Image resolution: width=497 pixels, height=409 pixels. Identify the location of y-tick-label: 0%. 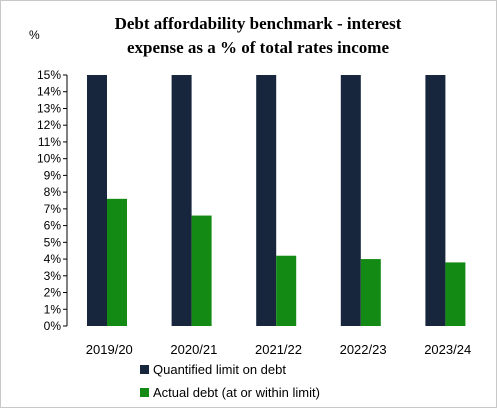
(53, 326).